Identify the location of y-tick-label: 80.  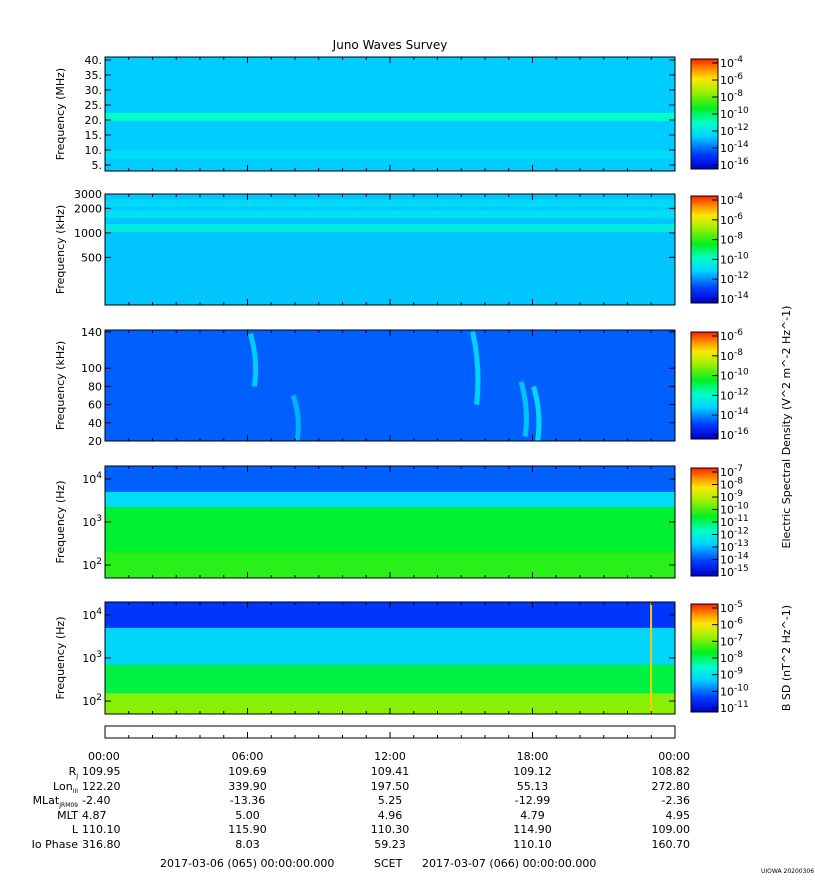
(95, 386).